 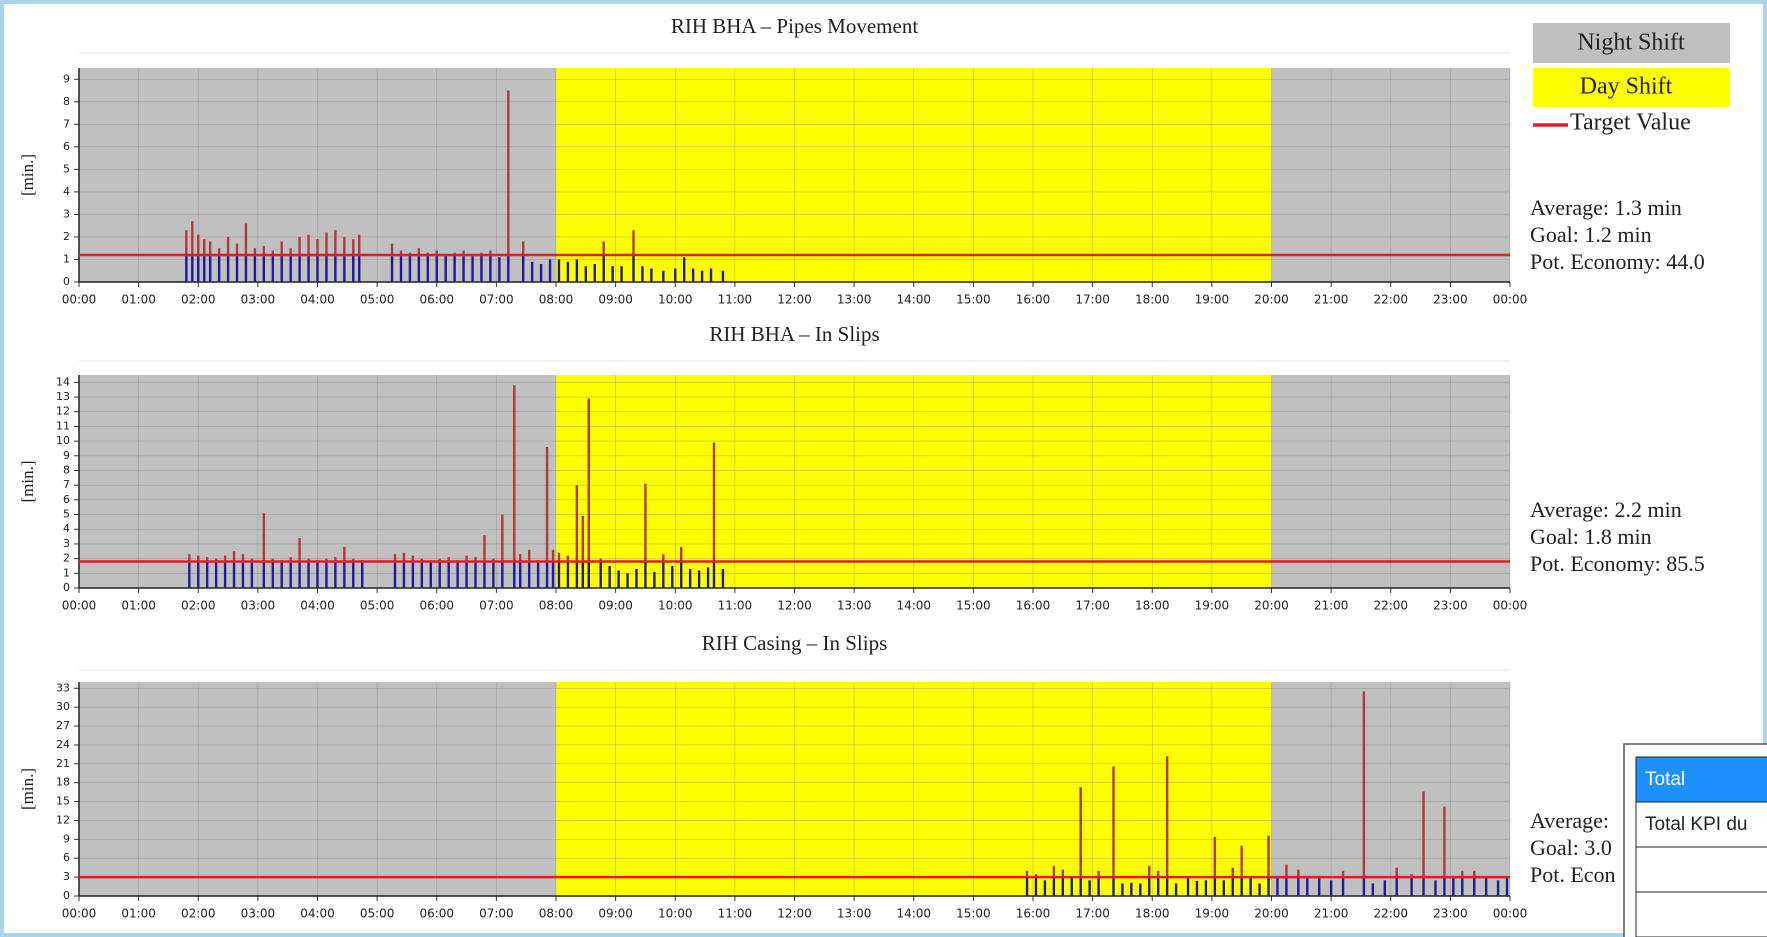 What do you see at coordinates (66, 857) in the screenshot?
I see `y-tick-label: 6` at bounding box center [66, 857].